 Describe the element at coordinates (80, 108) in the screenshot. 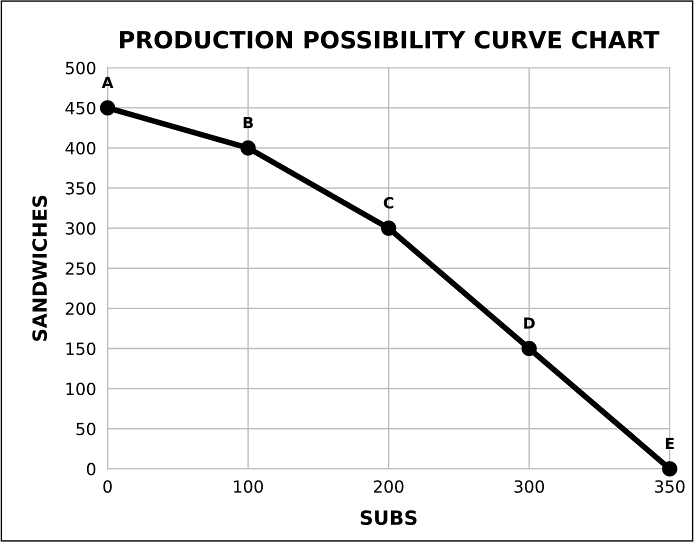

I see `y-tick-label: 450` at that location.